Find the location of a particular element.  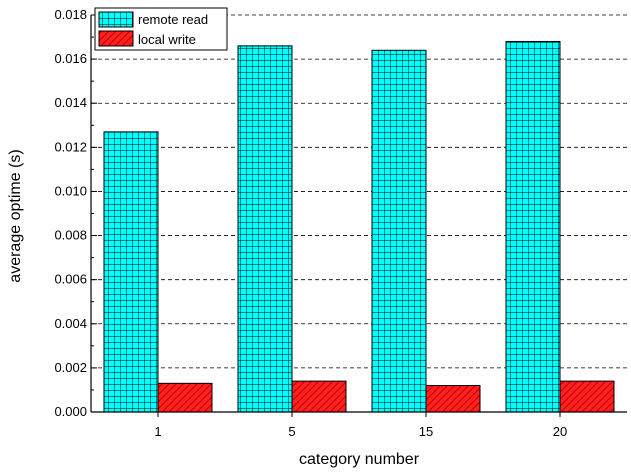

y-tick-label: 0.006 is located at coordinates (70, 279).